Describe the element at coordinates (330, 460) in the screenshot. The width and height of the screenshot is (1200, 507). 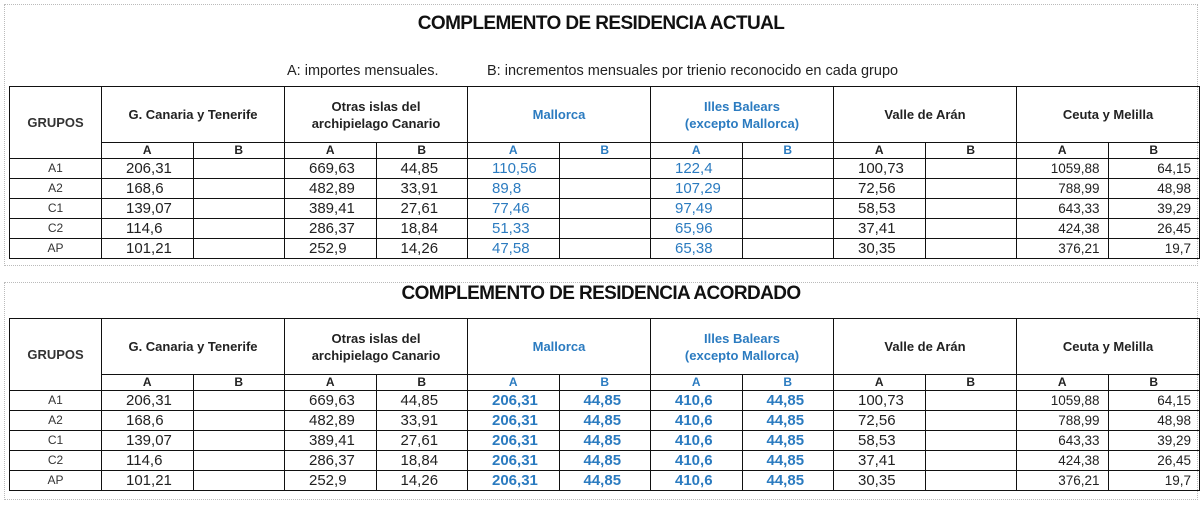
I see `cell: 286,37` at that location.